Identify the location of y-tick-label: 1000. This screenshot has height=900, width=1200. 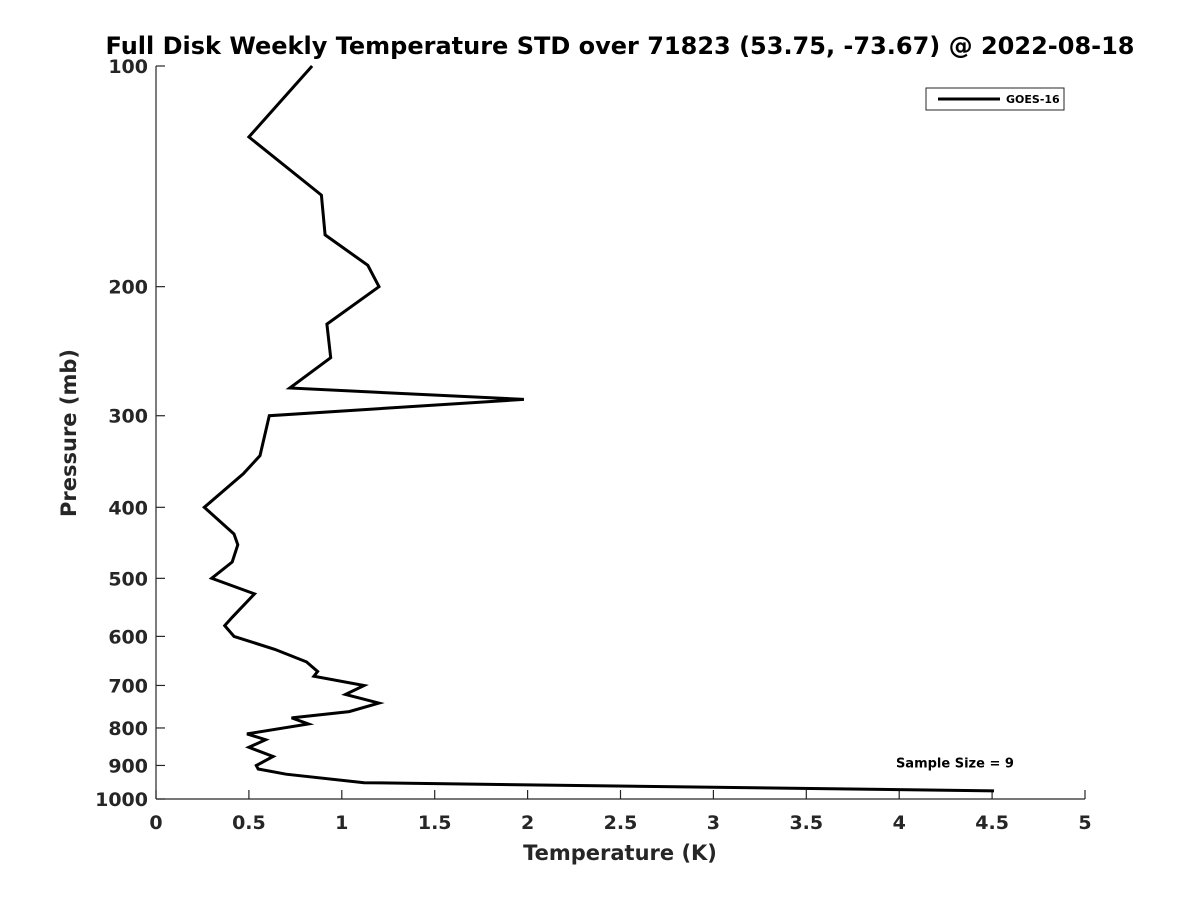
(121, 800).